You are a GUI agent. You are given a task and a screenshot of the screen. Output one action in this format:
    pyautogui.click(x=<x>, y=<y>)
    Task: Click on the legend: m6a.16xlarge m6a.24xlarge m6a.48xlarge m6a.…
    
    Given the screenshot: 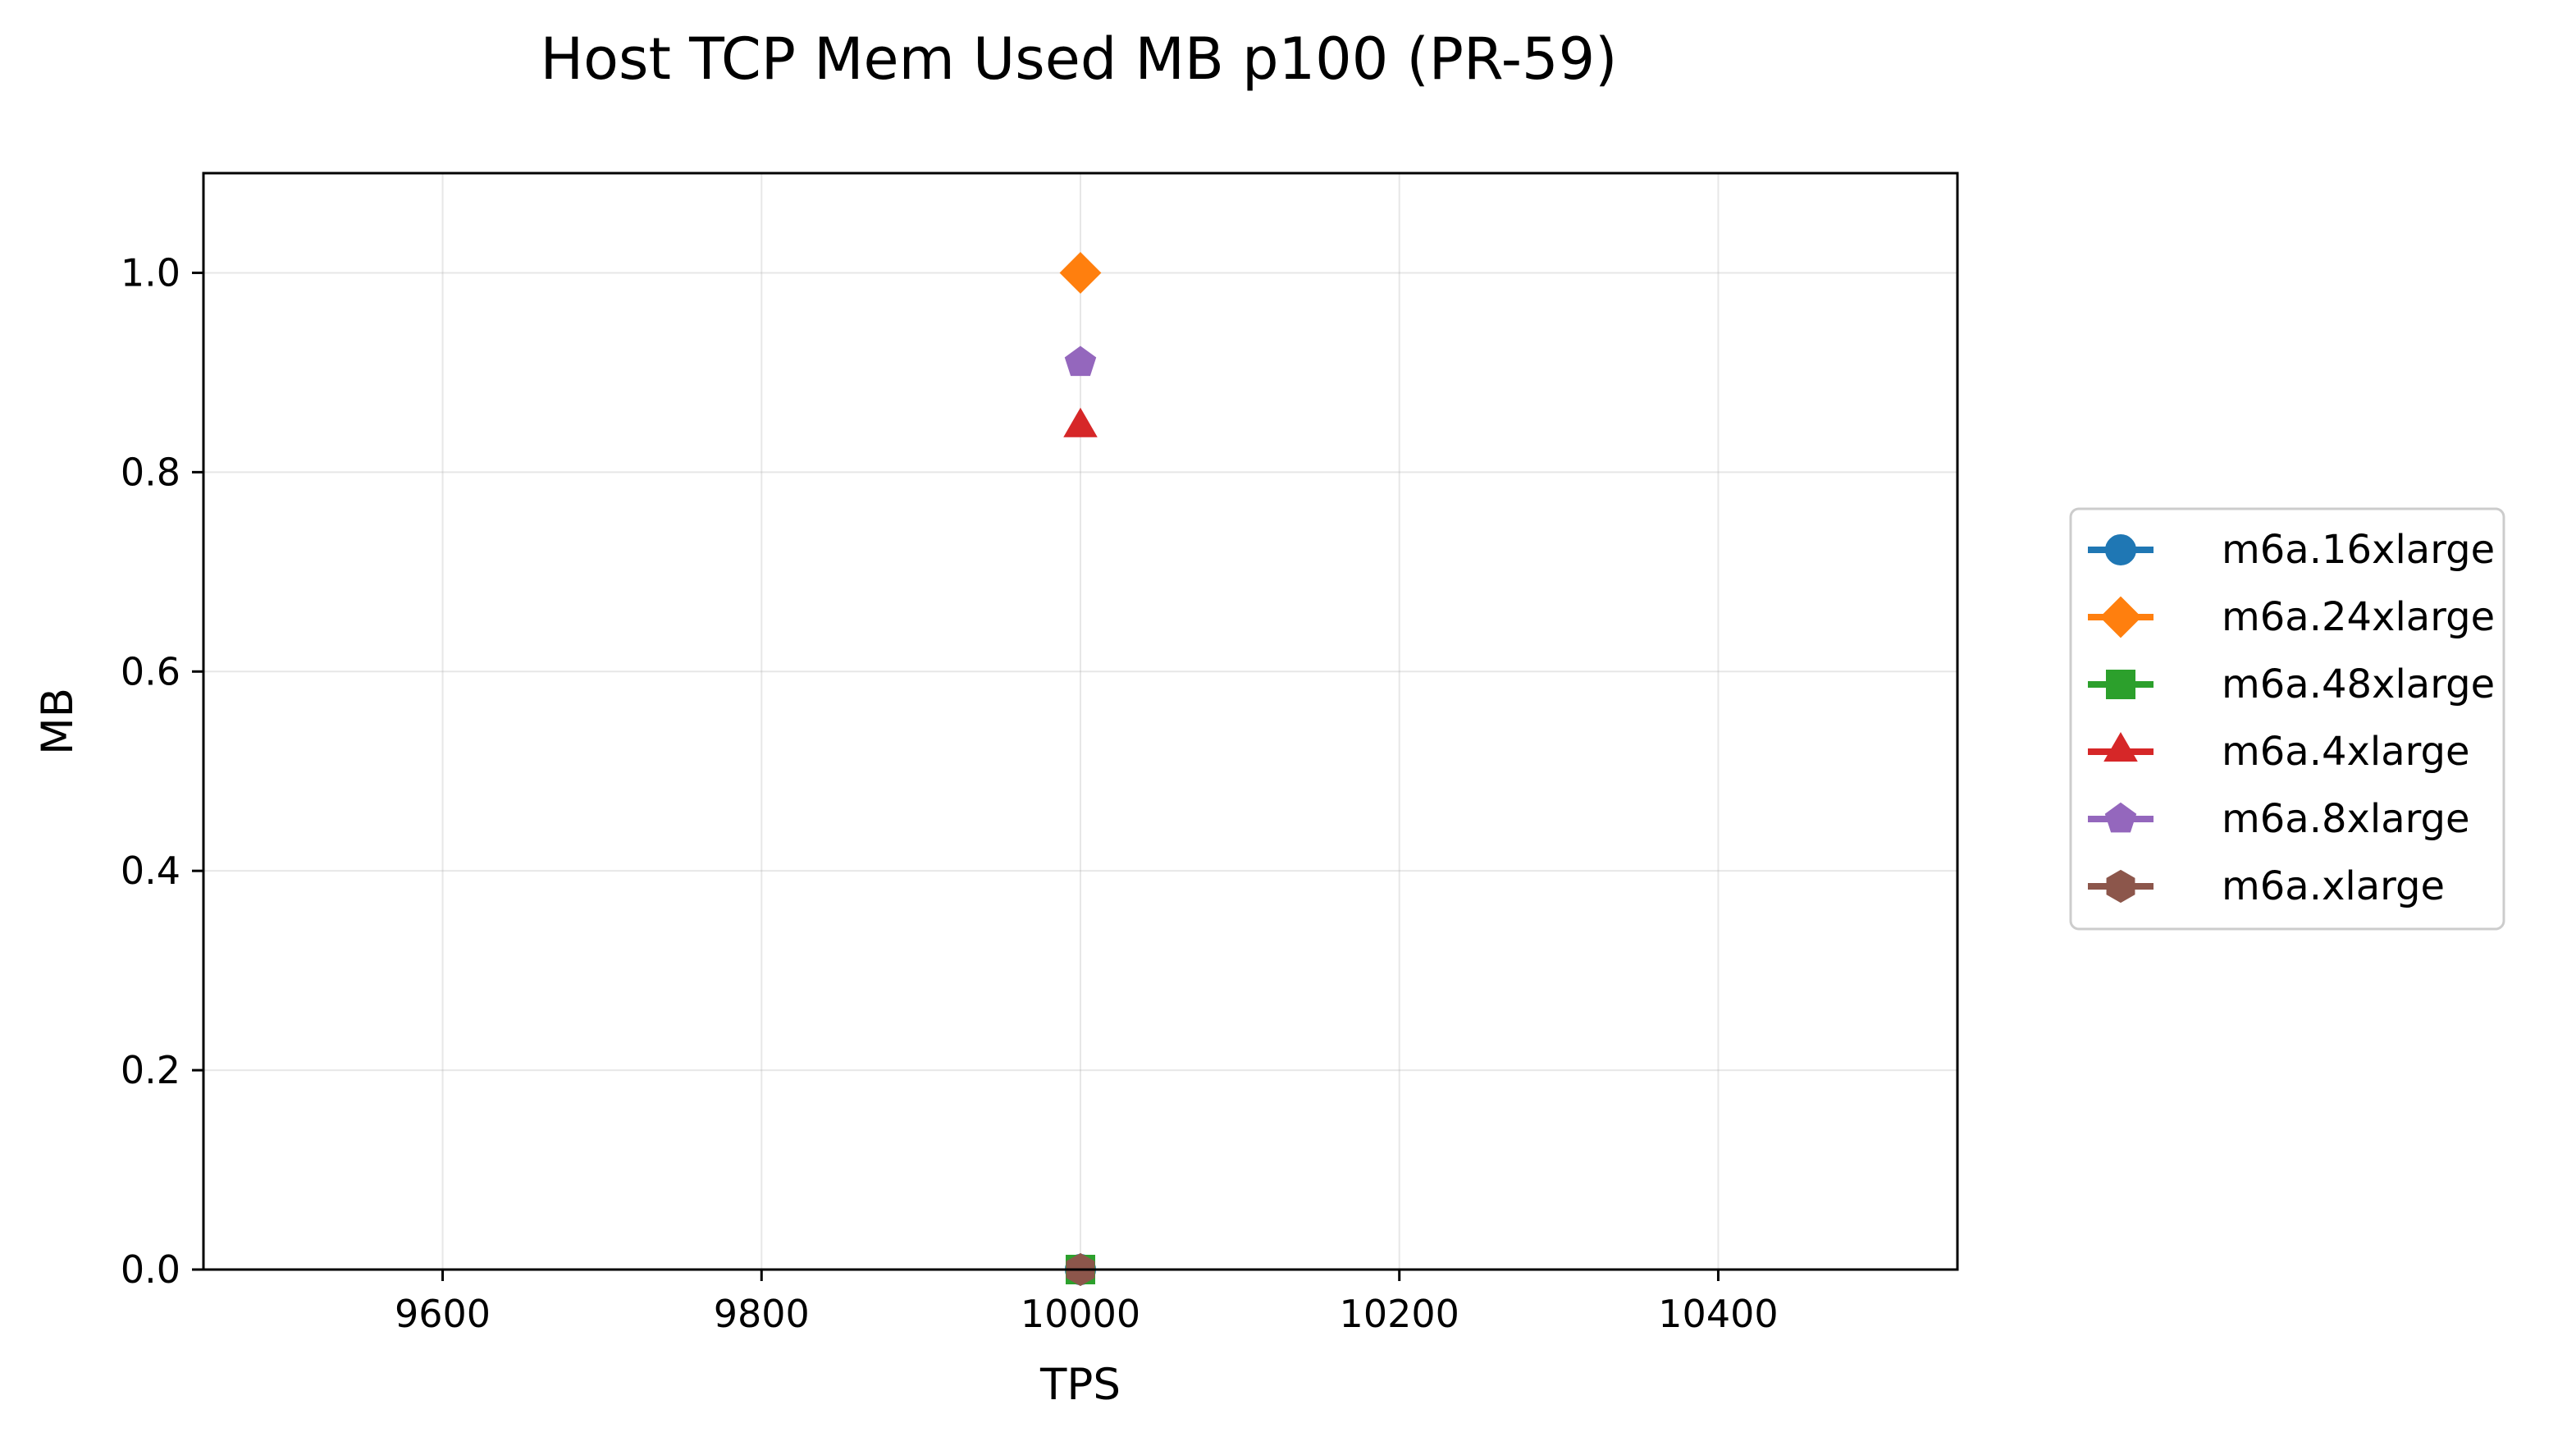 What is the action you would take?
    pyautogui.click(x=2287, y=719)
    